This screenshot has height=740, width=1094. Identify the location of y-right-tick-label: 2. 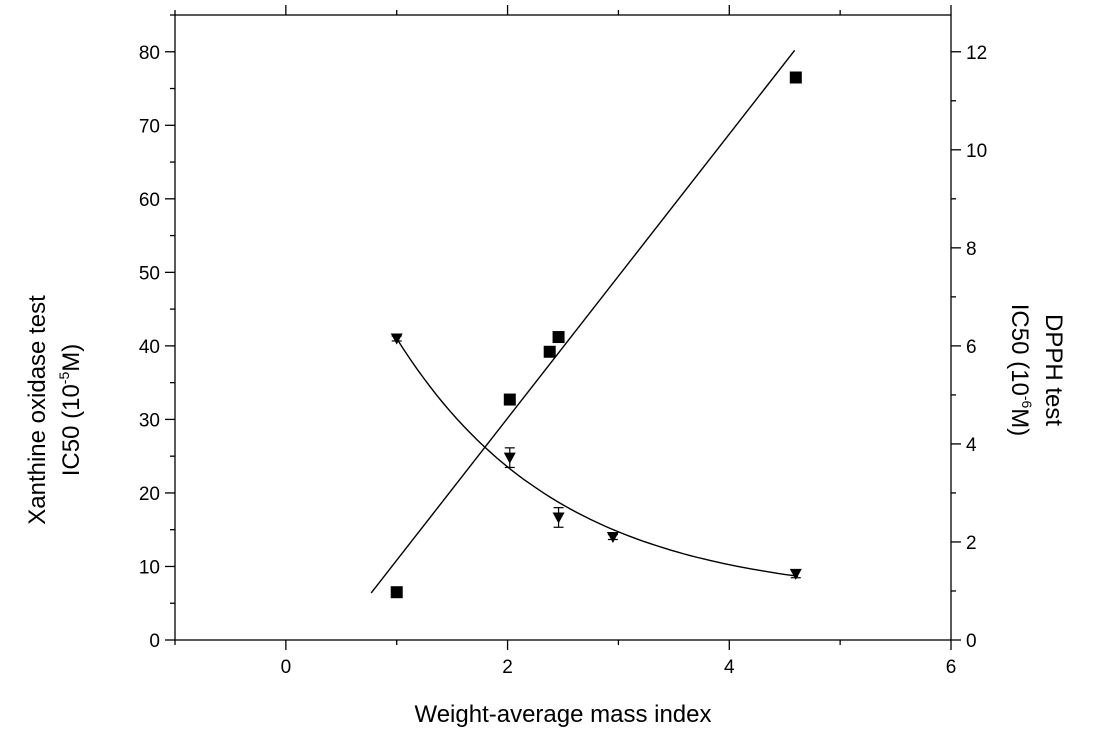
(971, 543).